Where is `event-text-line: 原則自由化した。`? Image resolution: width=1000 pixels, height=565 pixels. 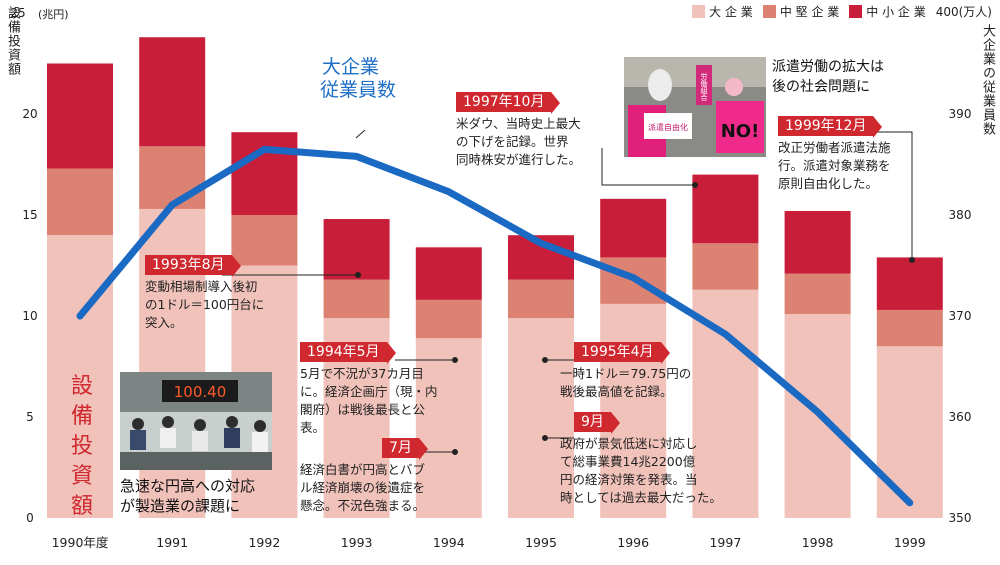 event-text-line: 原則自由化した。 is located at coordinates (828, 183).